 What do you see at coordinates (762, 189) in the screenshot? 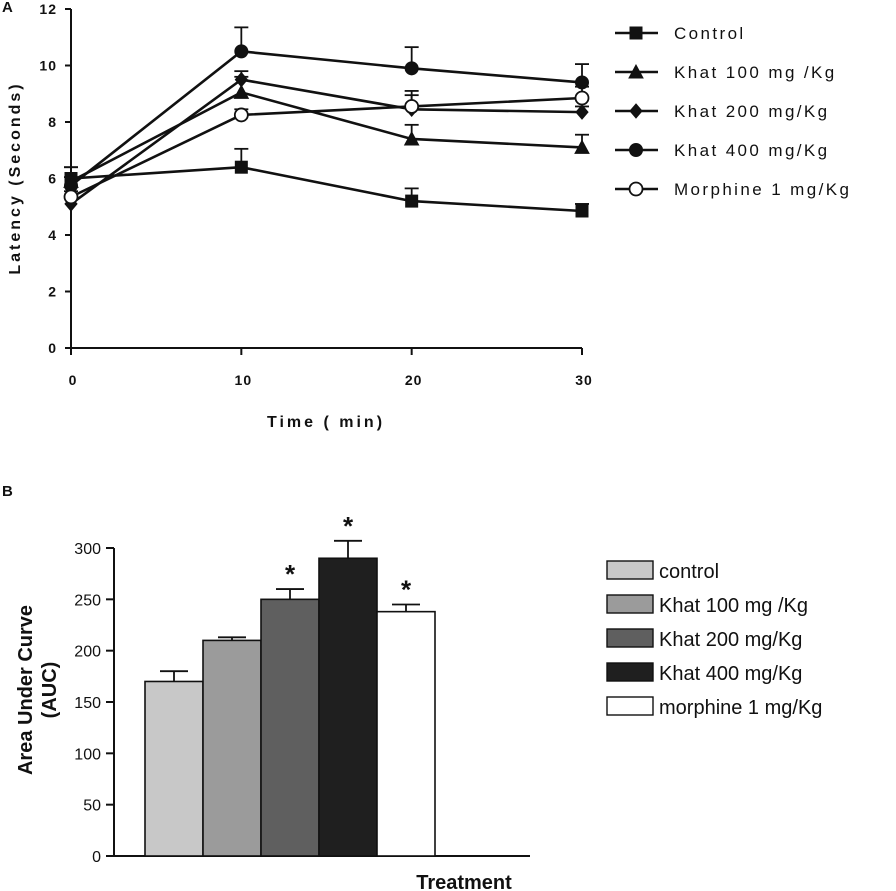
I see `legend-label: Morphine 1 mg/Kg` at bounding box center [762, 189].